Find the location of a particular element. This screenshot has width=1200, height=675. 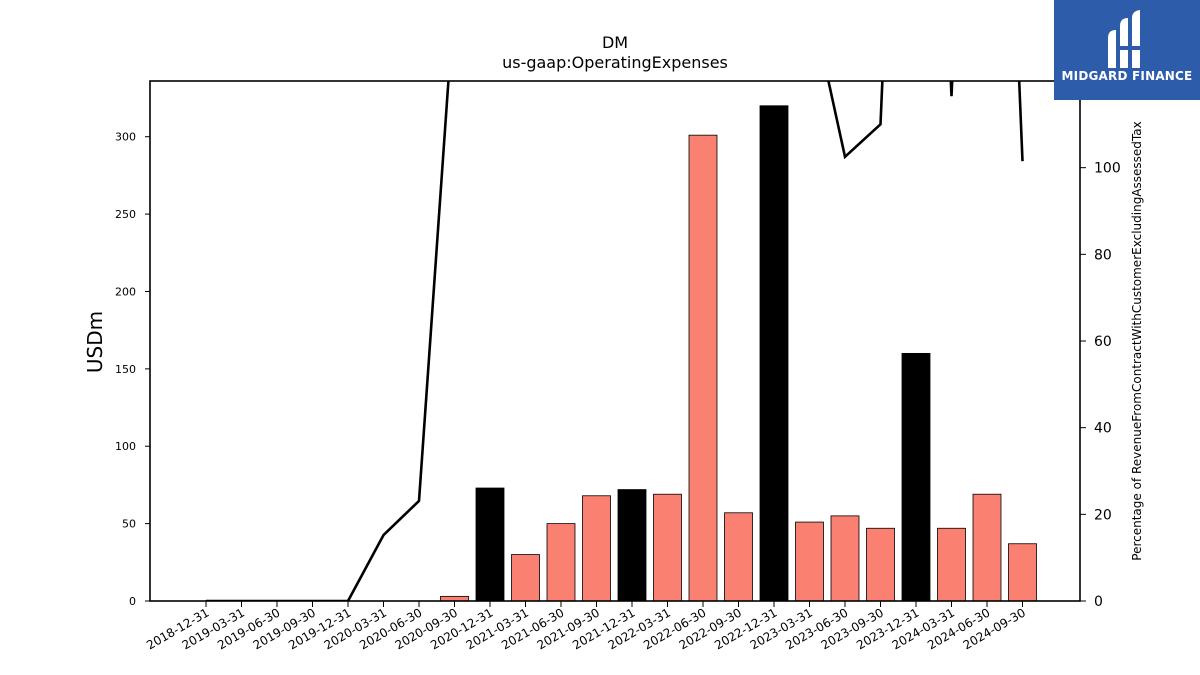

logo-text: MIDGARD FINANCE is located at coordinates (1127, 76).